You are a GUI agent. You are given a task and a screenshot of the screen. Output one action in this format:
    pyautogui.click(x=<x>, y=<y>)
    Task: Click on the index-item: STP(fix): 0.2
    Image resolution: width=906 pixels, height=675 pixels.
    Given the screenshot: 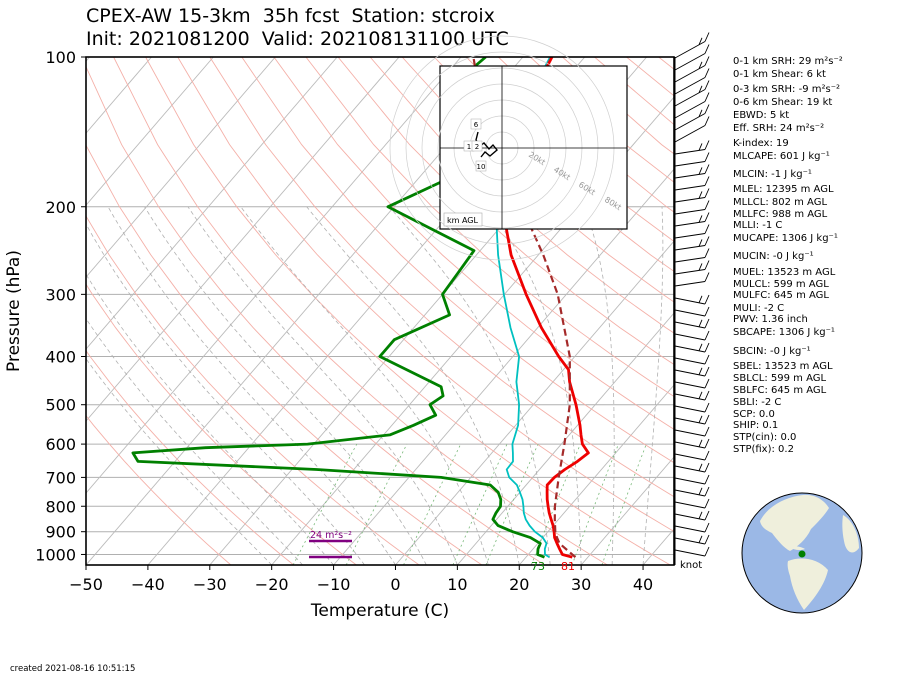 What is the action you would take?
    pyautogui.click(x=763, y=449)
    